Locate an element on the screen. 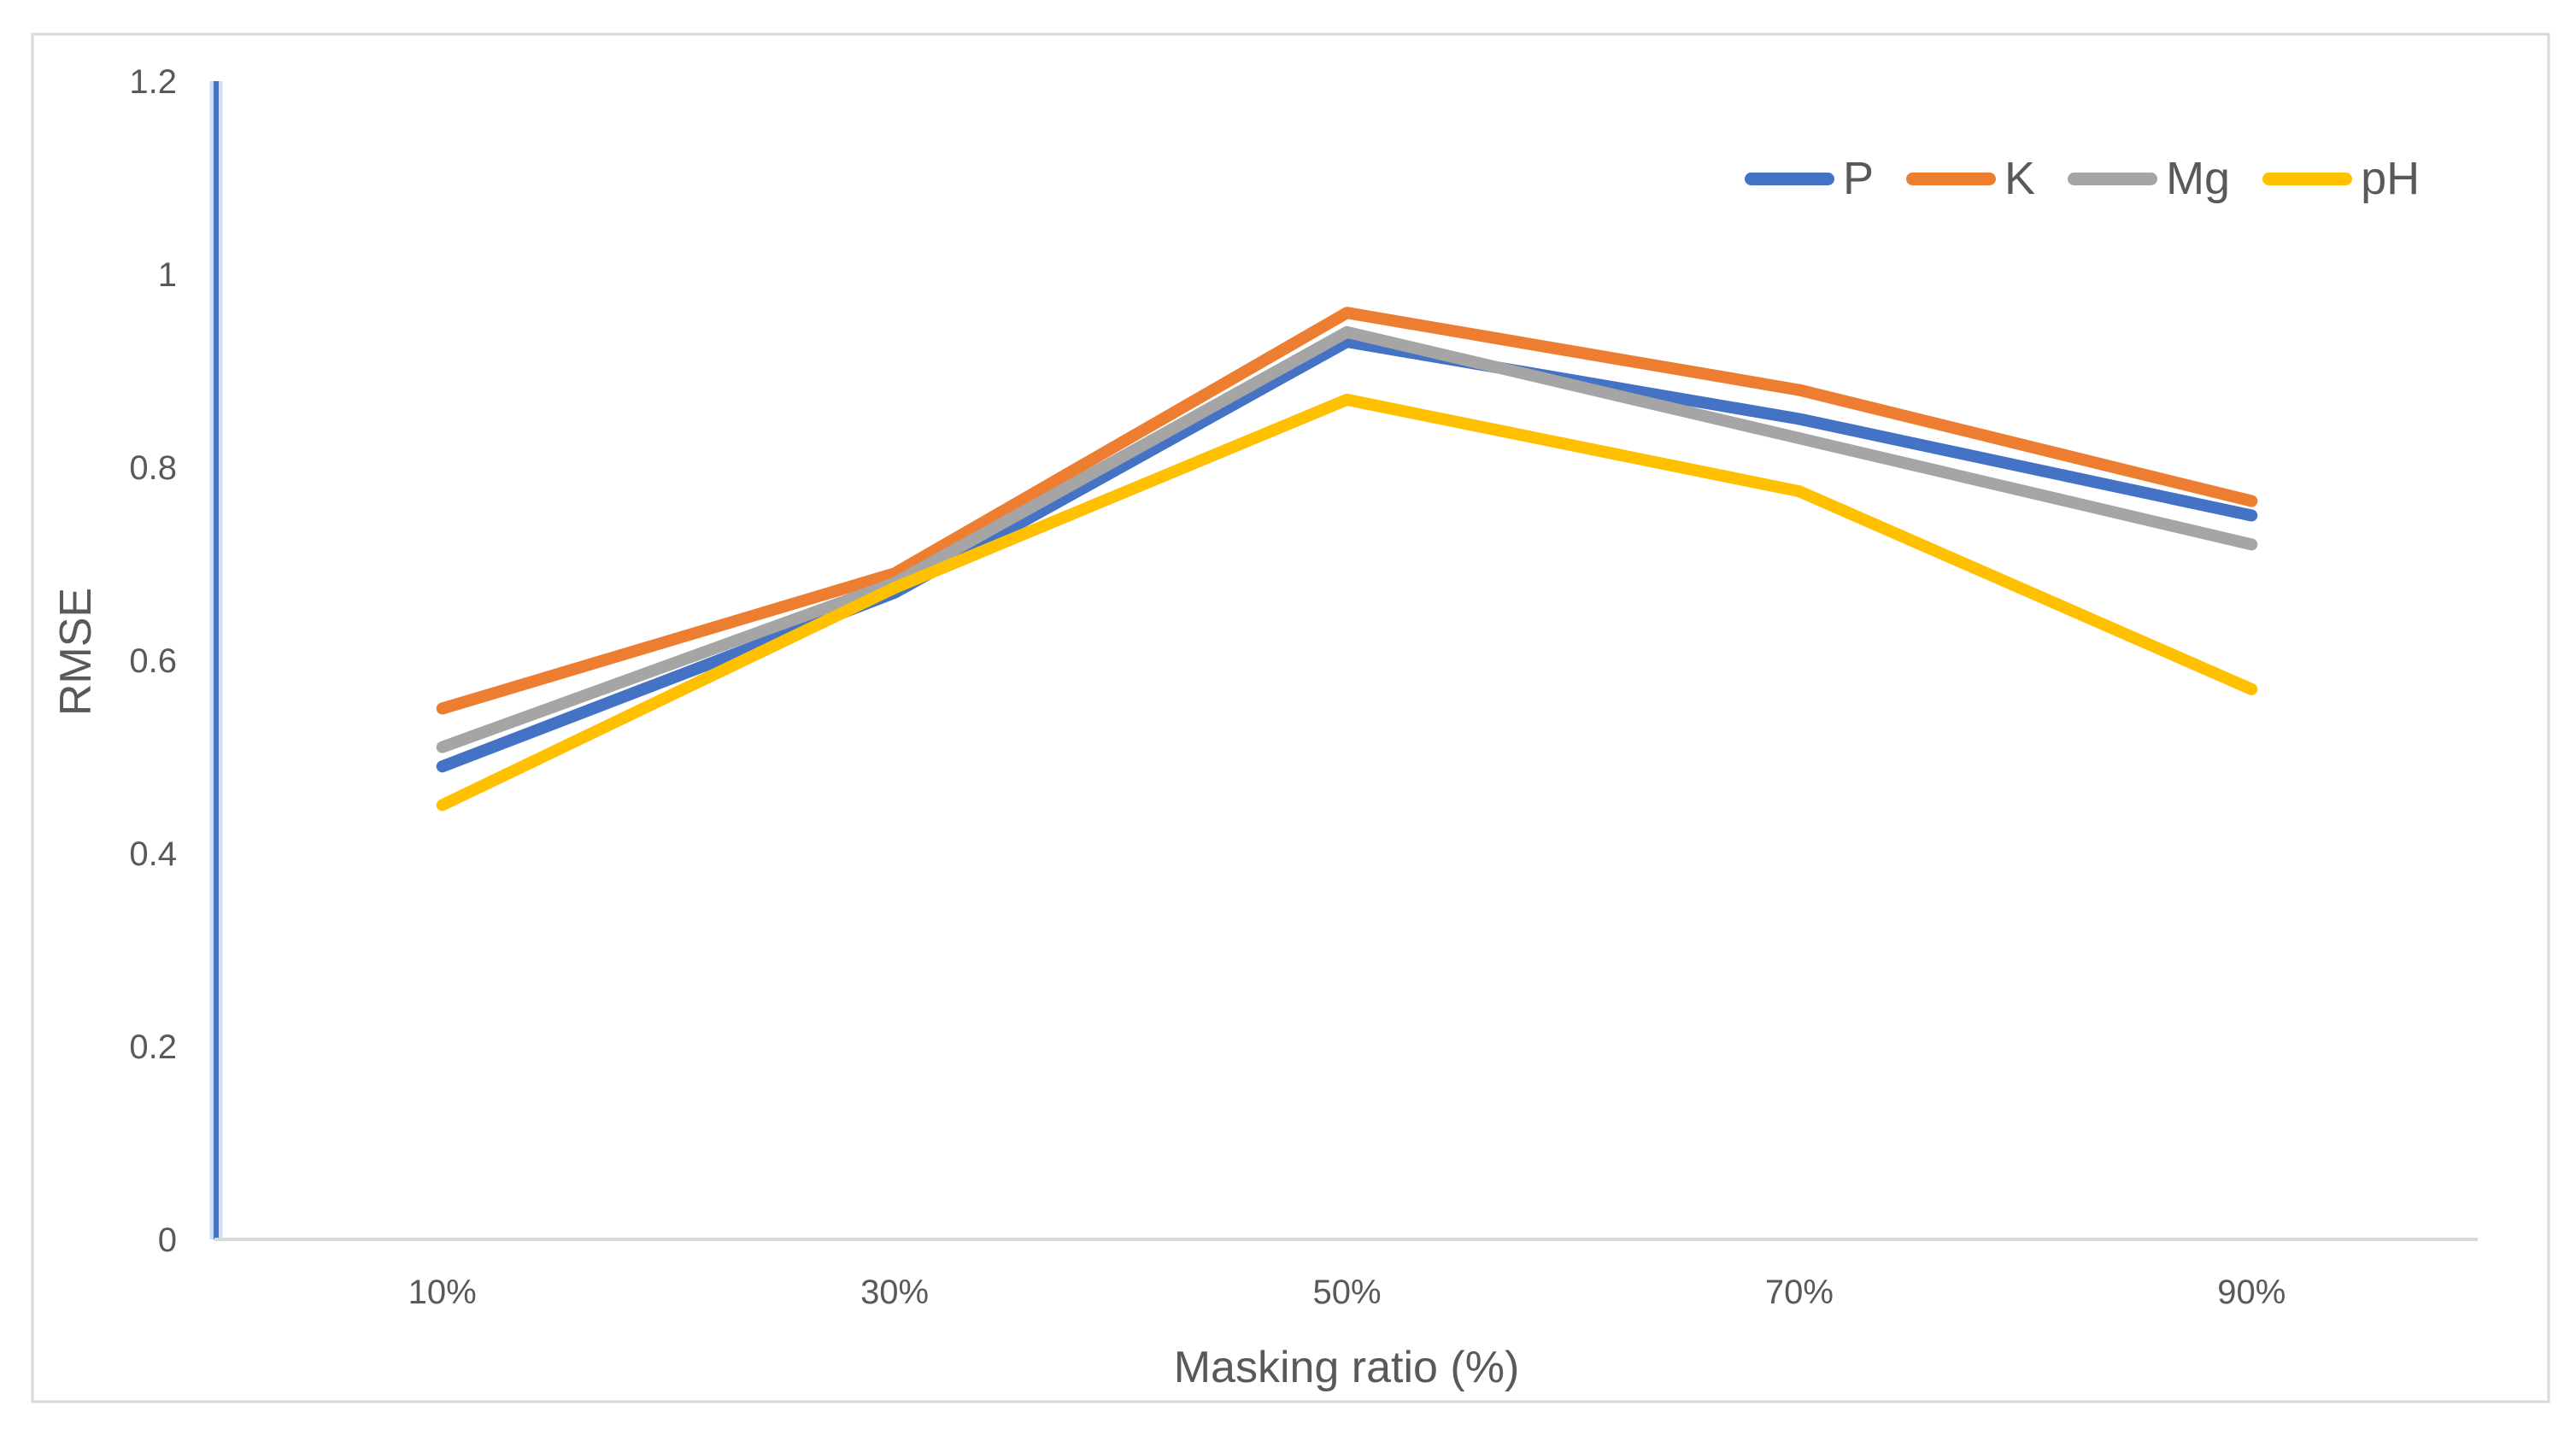  y-axis-title: RMSE is located at coordinates (76, 652).